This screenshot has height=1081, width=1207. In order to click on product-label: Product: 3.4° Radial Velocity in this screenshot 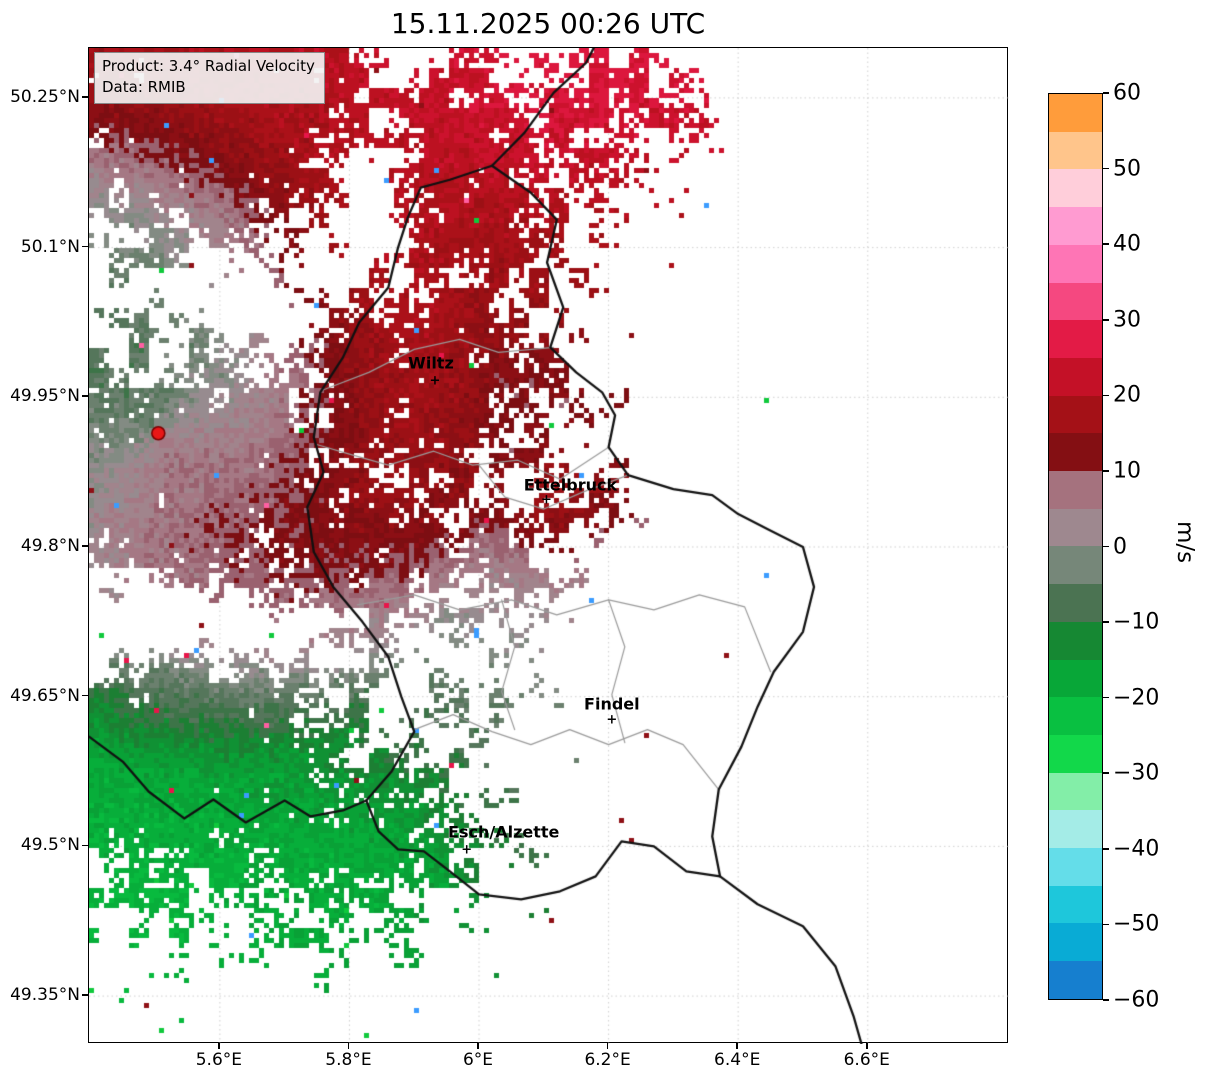, I will do `click(208, 66)`.